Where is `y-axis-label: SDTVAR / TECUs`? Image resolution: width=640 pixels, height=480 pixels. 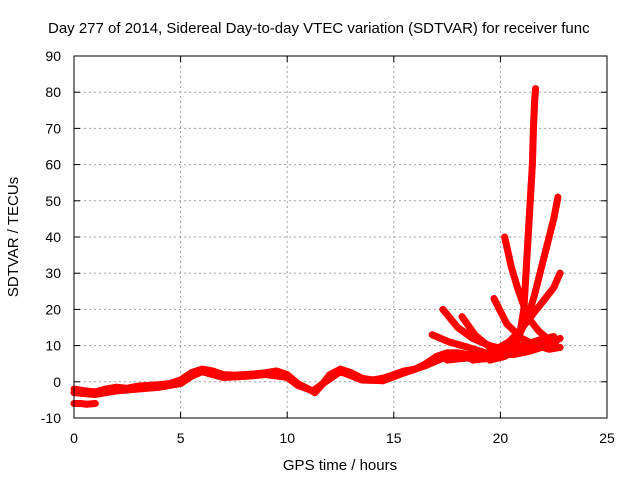 y-axis-label: SDTVAR / TECUs is located at coordinates (13, 237).